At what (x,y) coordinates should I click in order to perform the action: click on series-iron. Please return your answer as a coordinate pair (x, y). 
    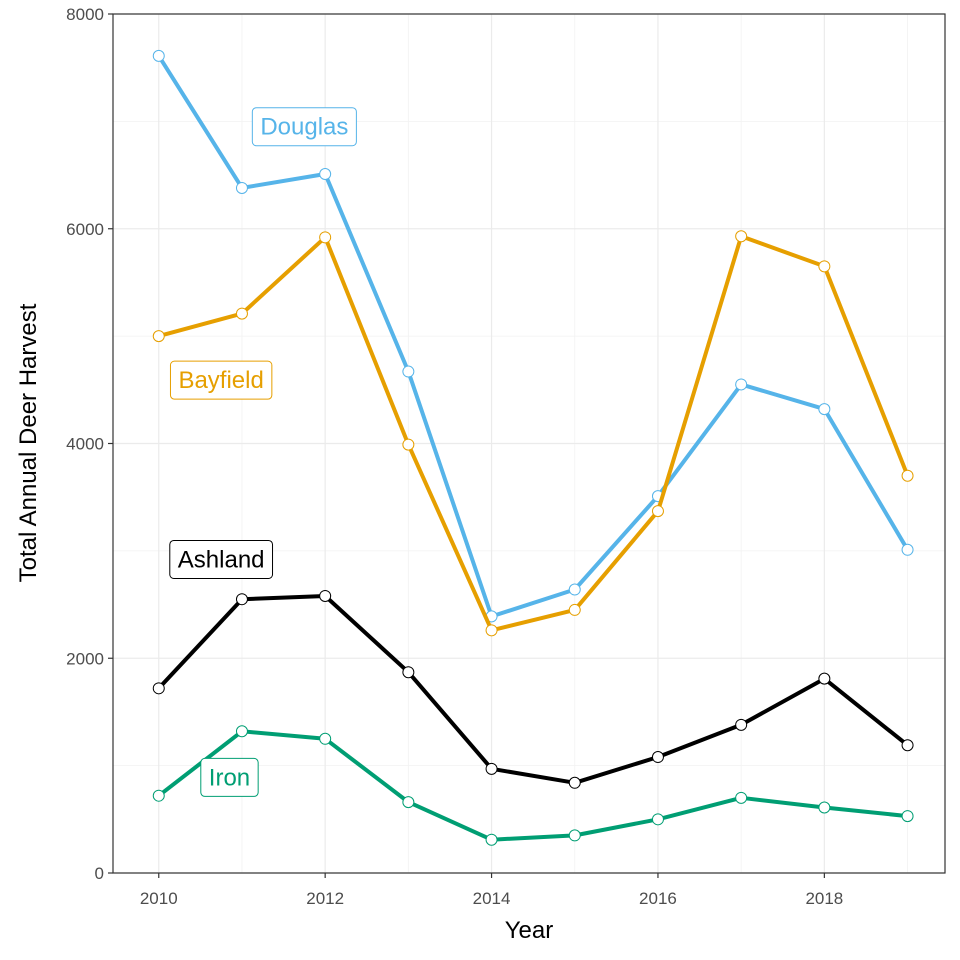
    Looking at the image, I should click on (533, 785).